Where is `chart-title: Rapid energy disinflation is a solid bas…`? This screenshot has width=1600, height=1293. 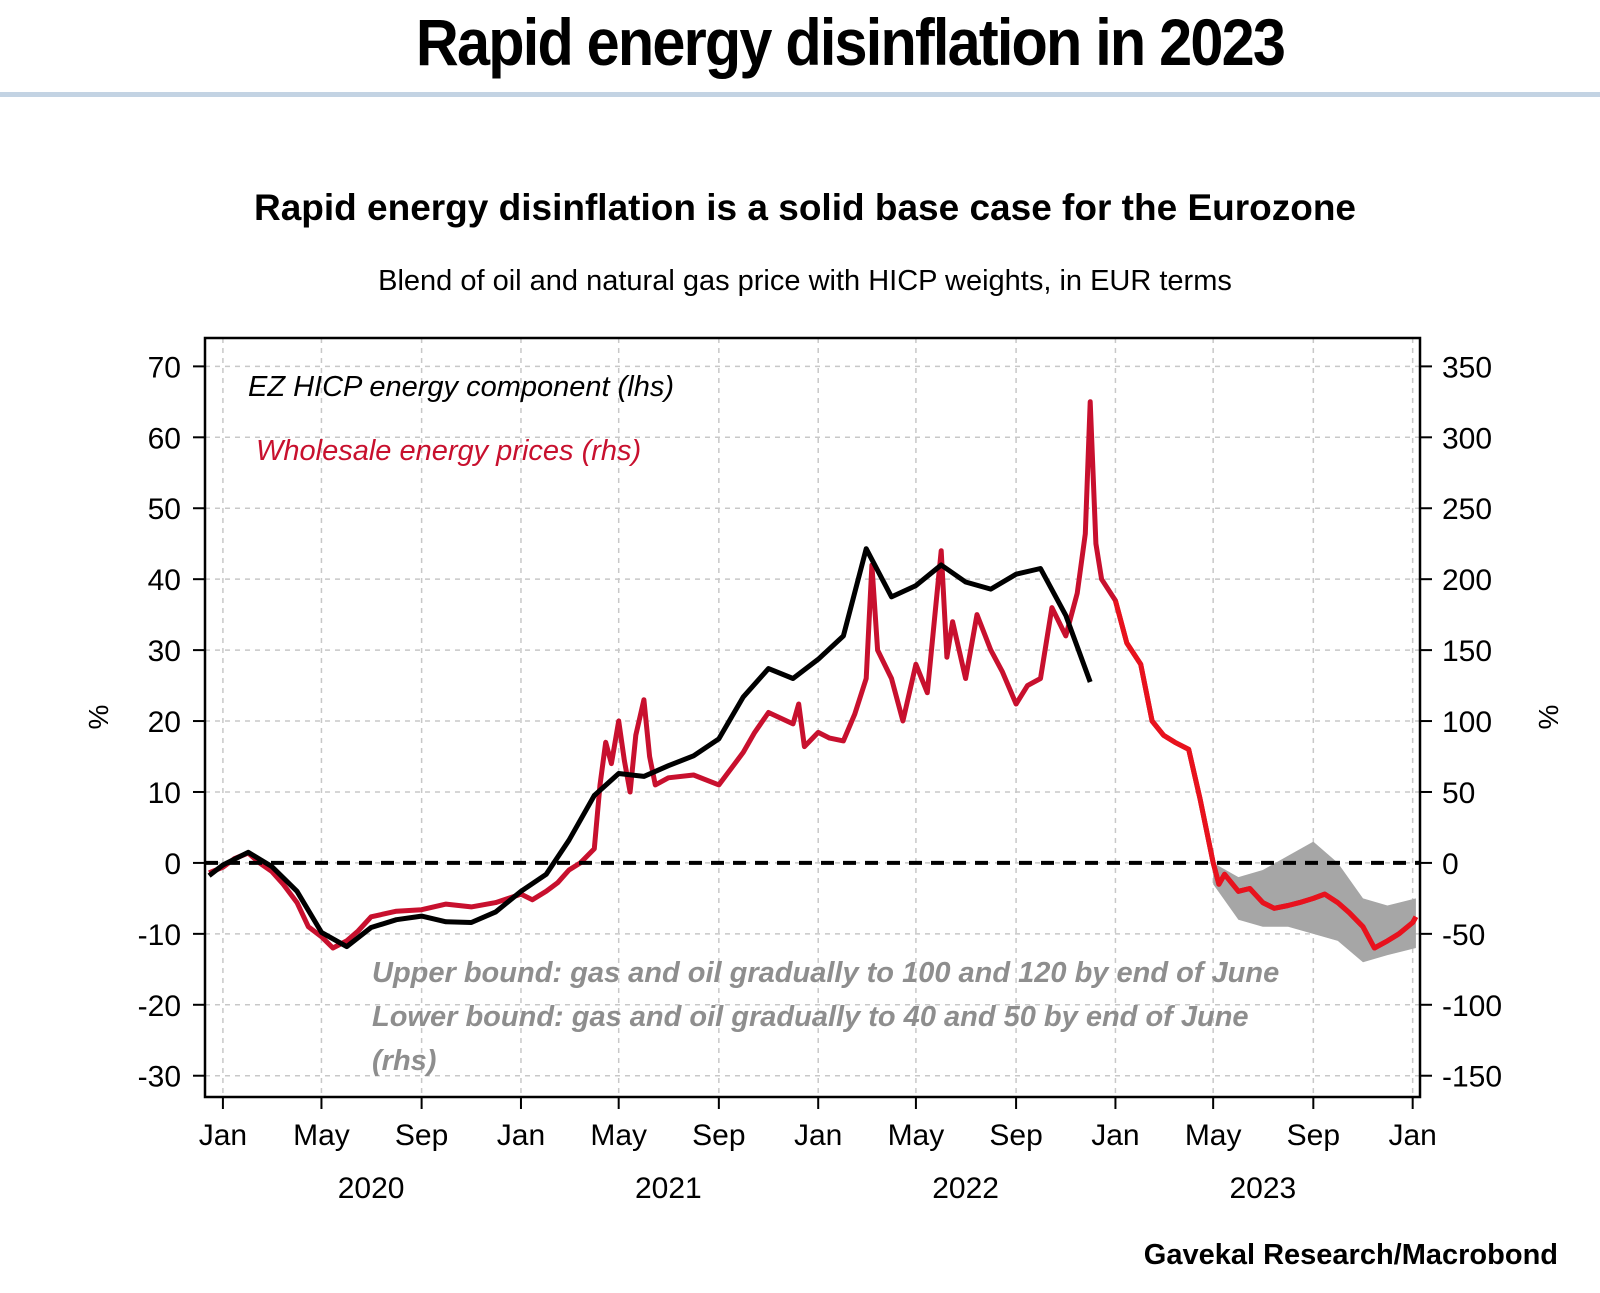 chart-title: Rapid energy disinflation is a solid bas… is located at coordinates (805, 207).